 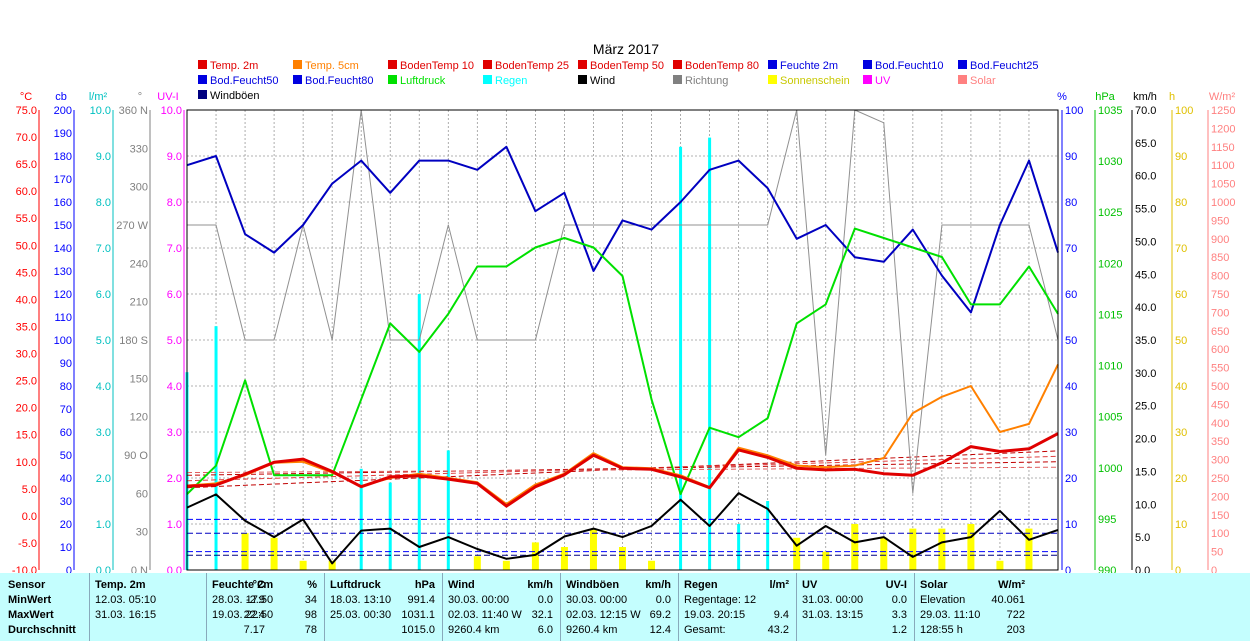 What do you see at coordinates (722, 66) in the screenshot?
I see `legend-label: BodenTemp 80` at bounding box center [722, 66].